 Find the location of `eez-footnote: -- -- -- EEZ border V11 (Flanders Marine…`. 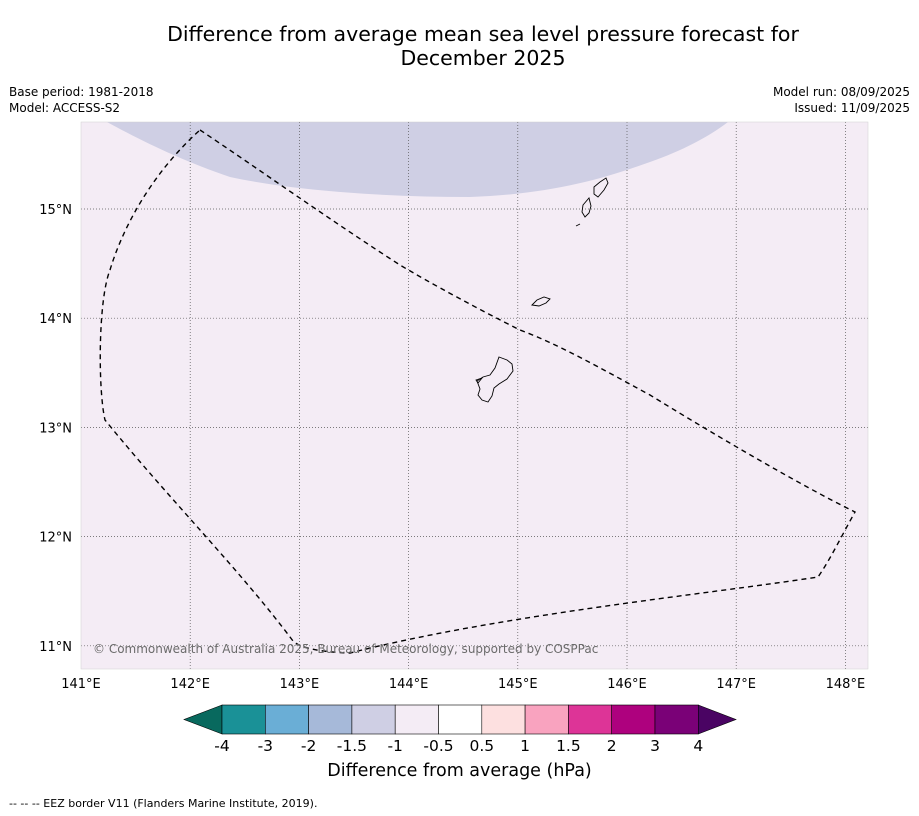

eez-footnote: -- -- -- EEZ border V11 (Flanders Marine… is located at coordinates (163, 803).